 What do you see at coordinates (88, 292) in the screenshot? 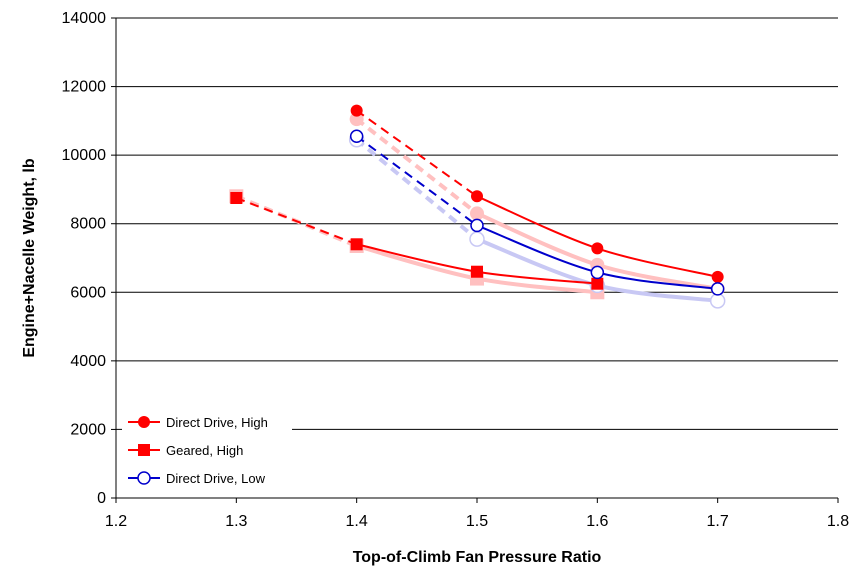
I see `y-tick-label: 6000` at bounding box center [88, 292].